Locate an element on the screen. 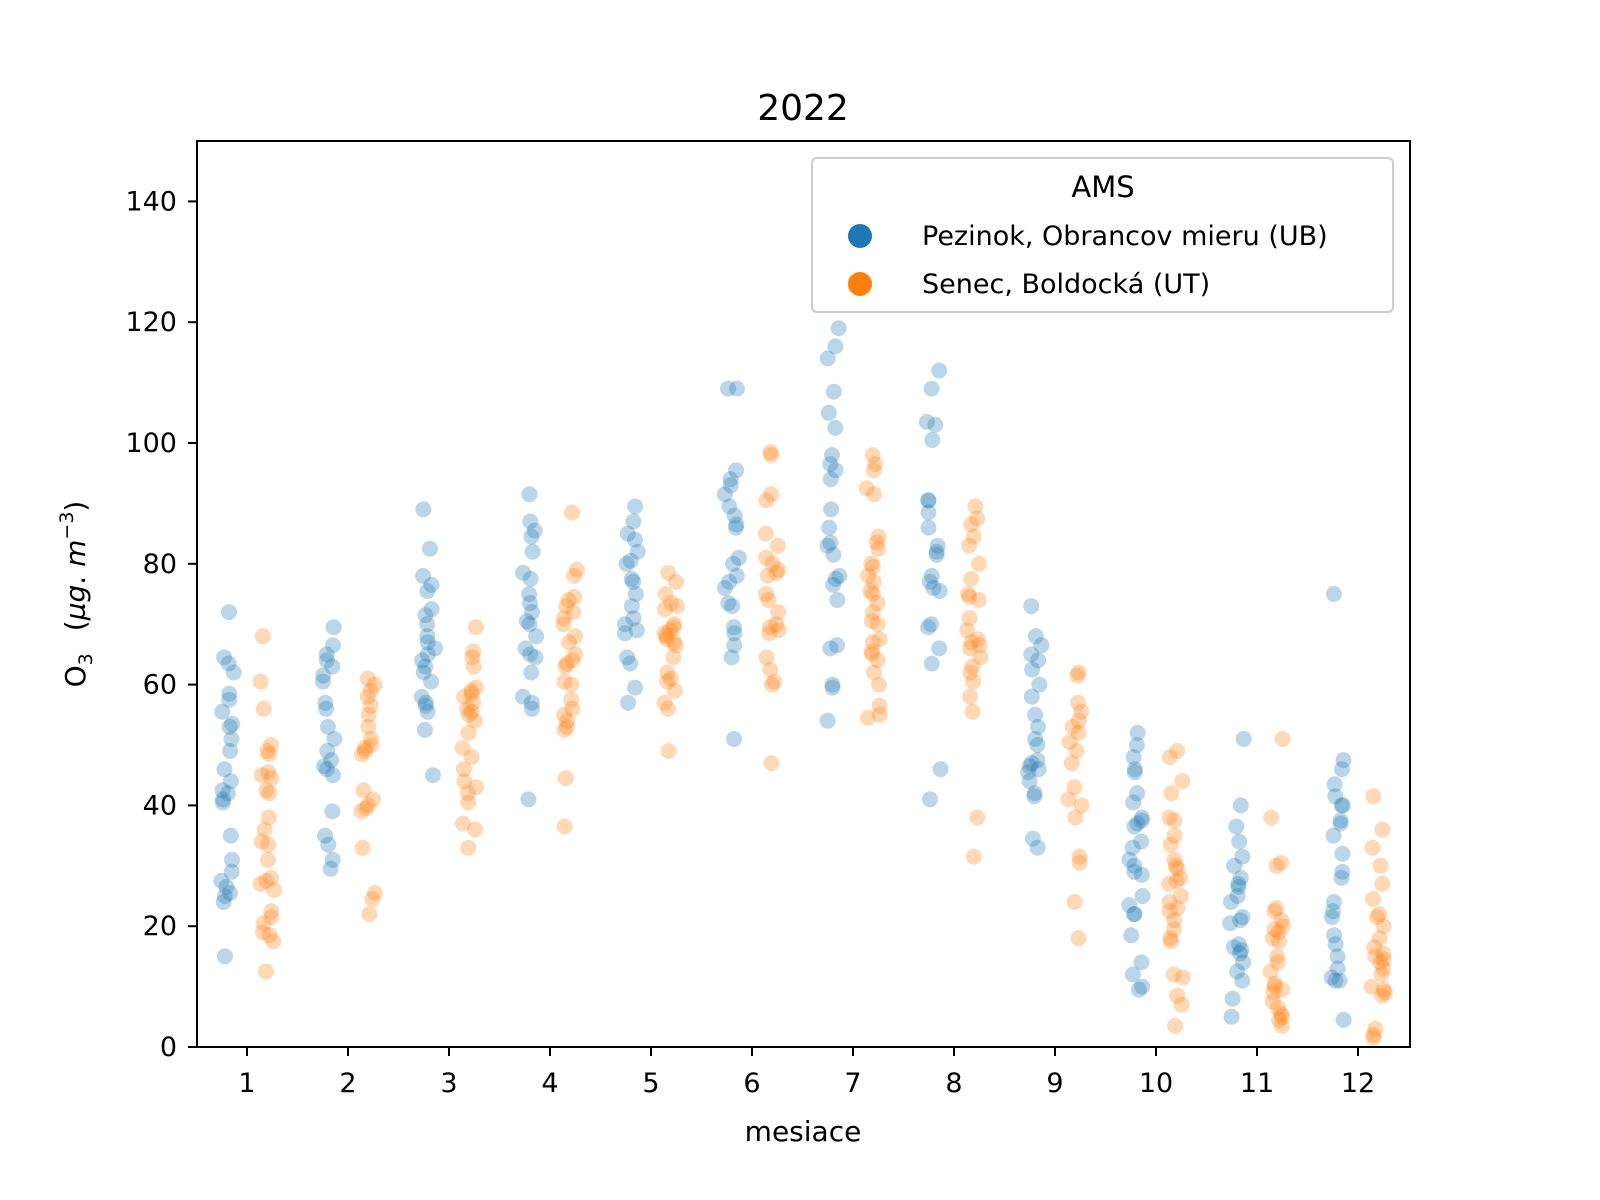 The height and width of the screenshot is (1200, 1600). y-axis-title-mu: µg is located at coordinates (75, 603).